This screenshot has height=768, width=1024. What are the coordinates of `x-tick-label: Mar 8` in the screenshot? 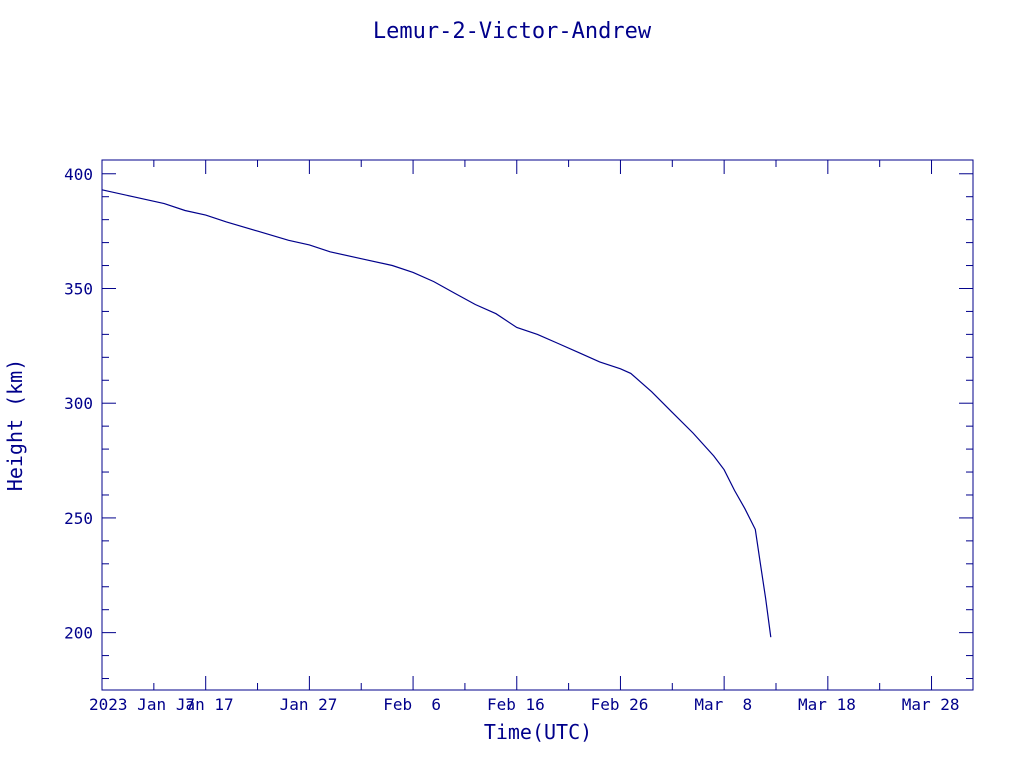 It's located at (723, 704).